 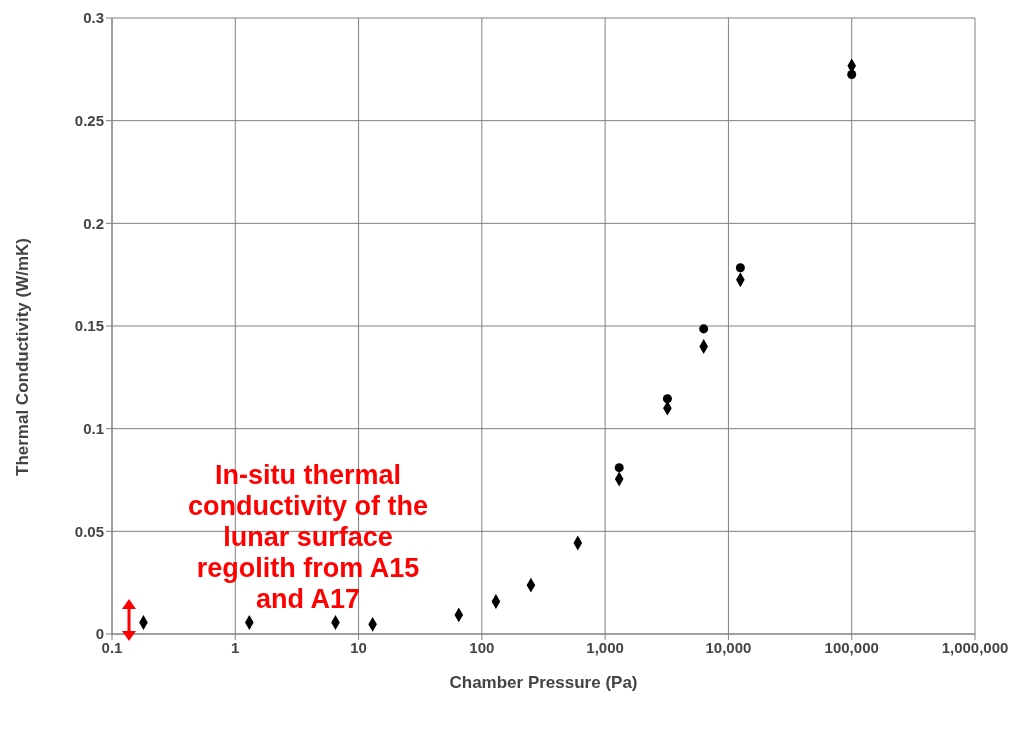 What do you see at coordinates (308, 537) in the screenshot?
I see `annotation: In-situ thermal conductivity of the lunar surface regolith from A15 and A17` at bounding box center [308, 537].